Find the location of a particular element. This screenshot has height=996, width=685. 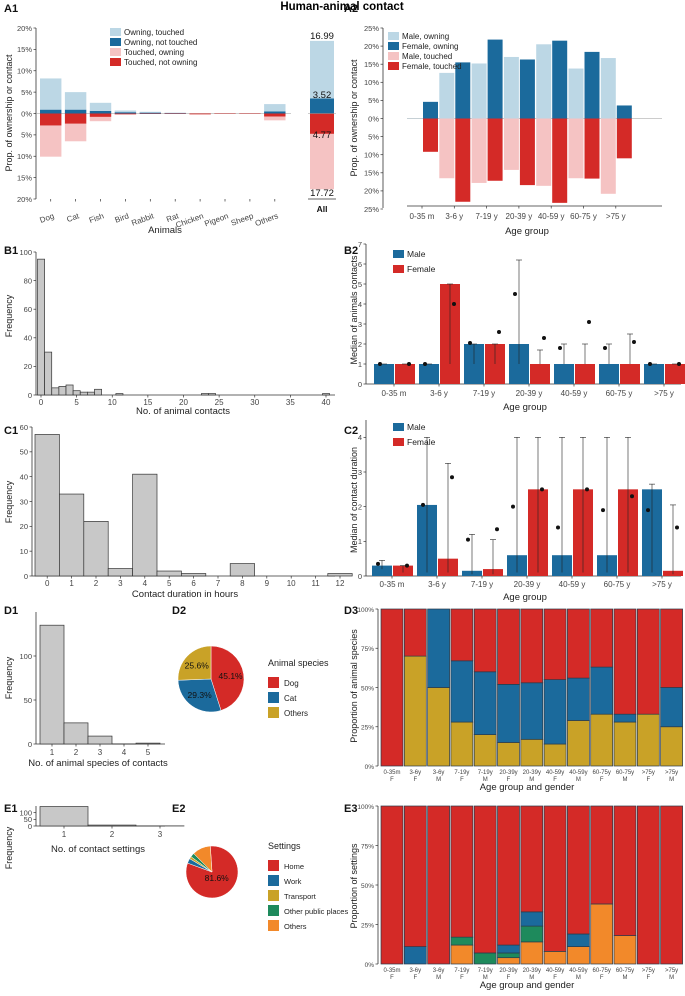

x-tick-label: 0-35 m is located at coordinates (394, 393).